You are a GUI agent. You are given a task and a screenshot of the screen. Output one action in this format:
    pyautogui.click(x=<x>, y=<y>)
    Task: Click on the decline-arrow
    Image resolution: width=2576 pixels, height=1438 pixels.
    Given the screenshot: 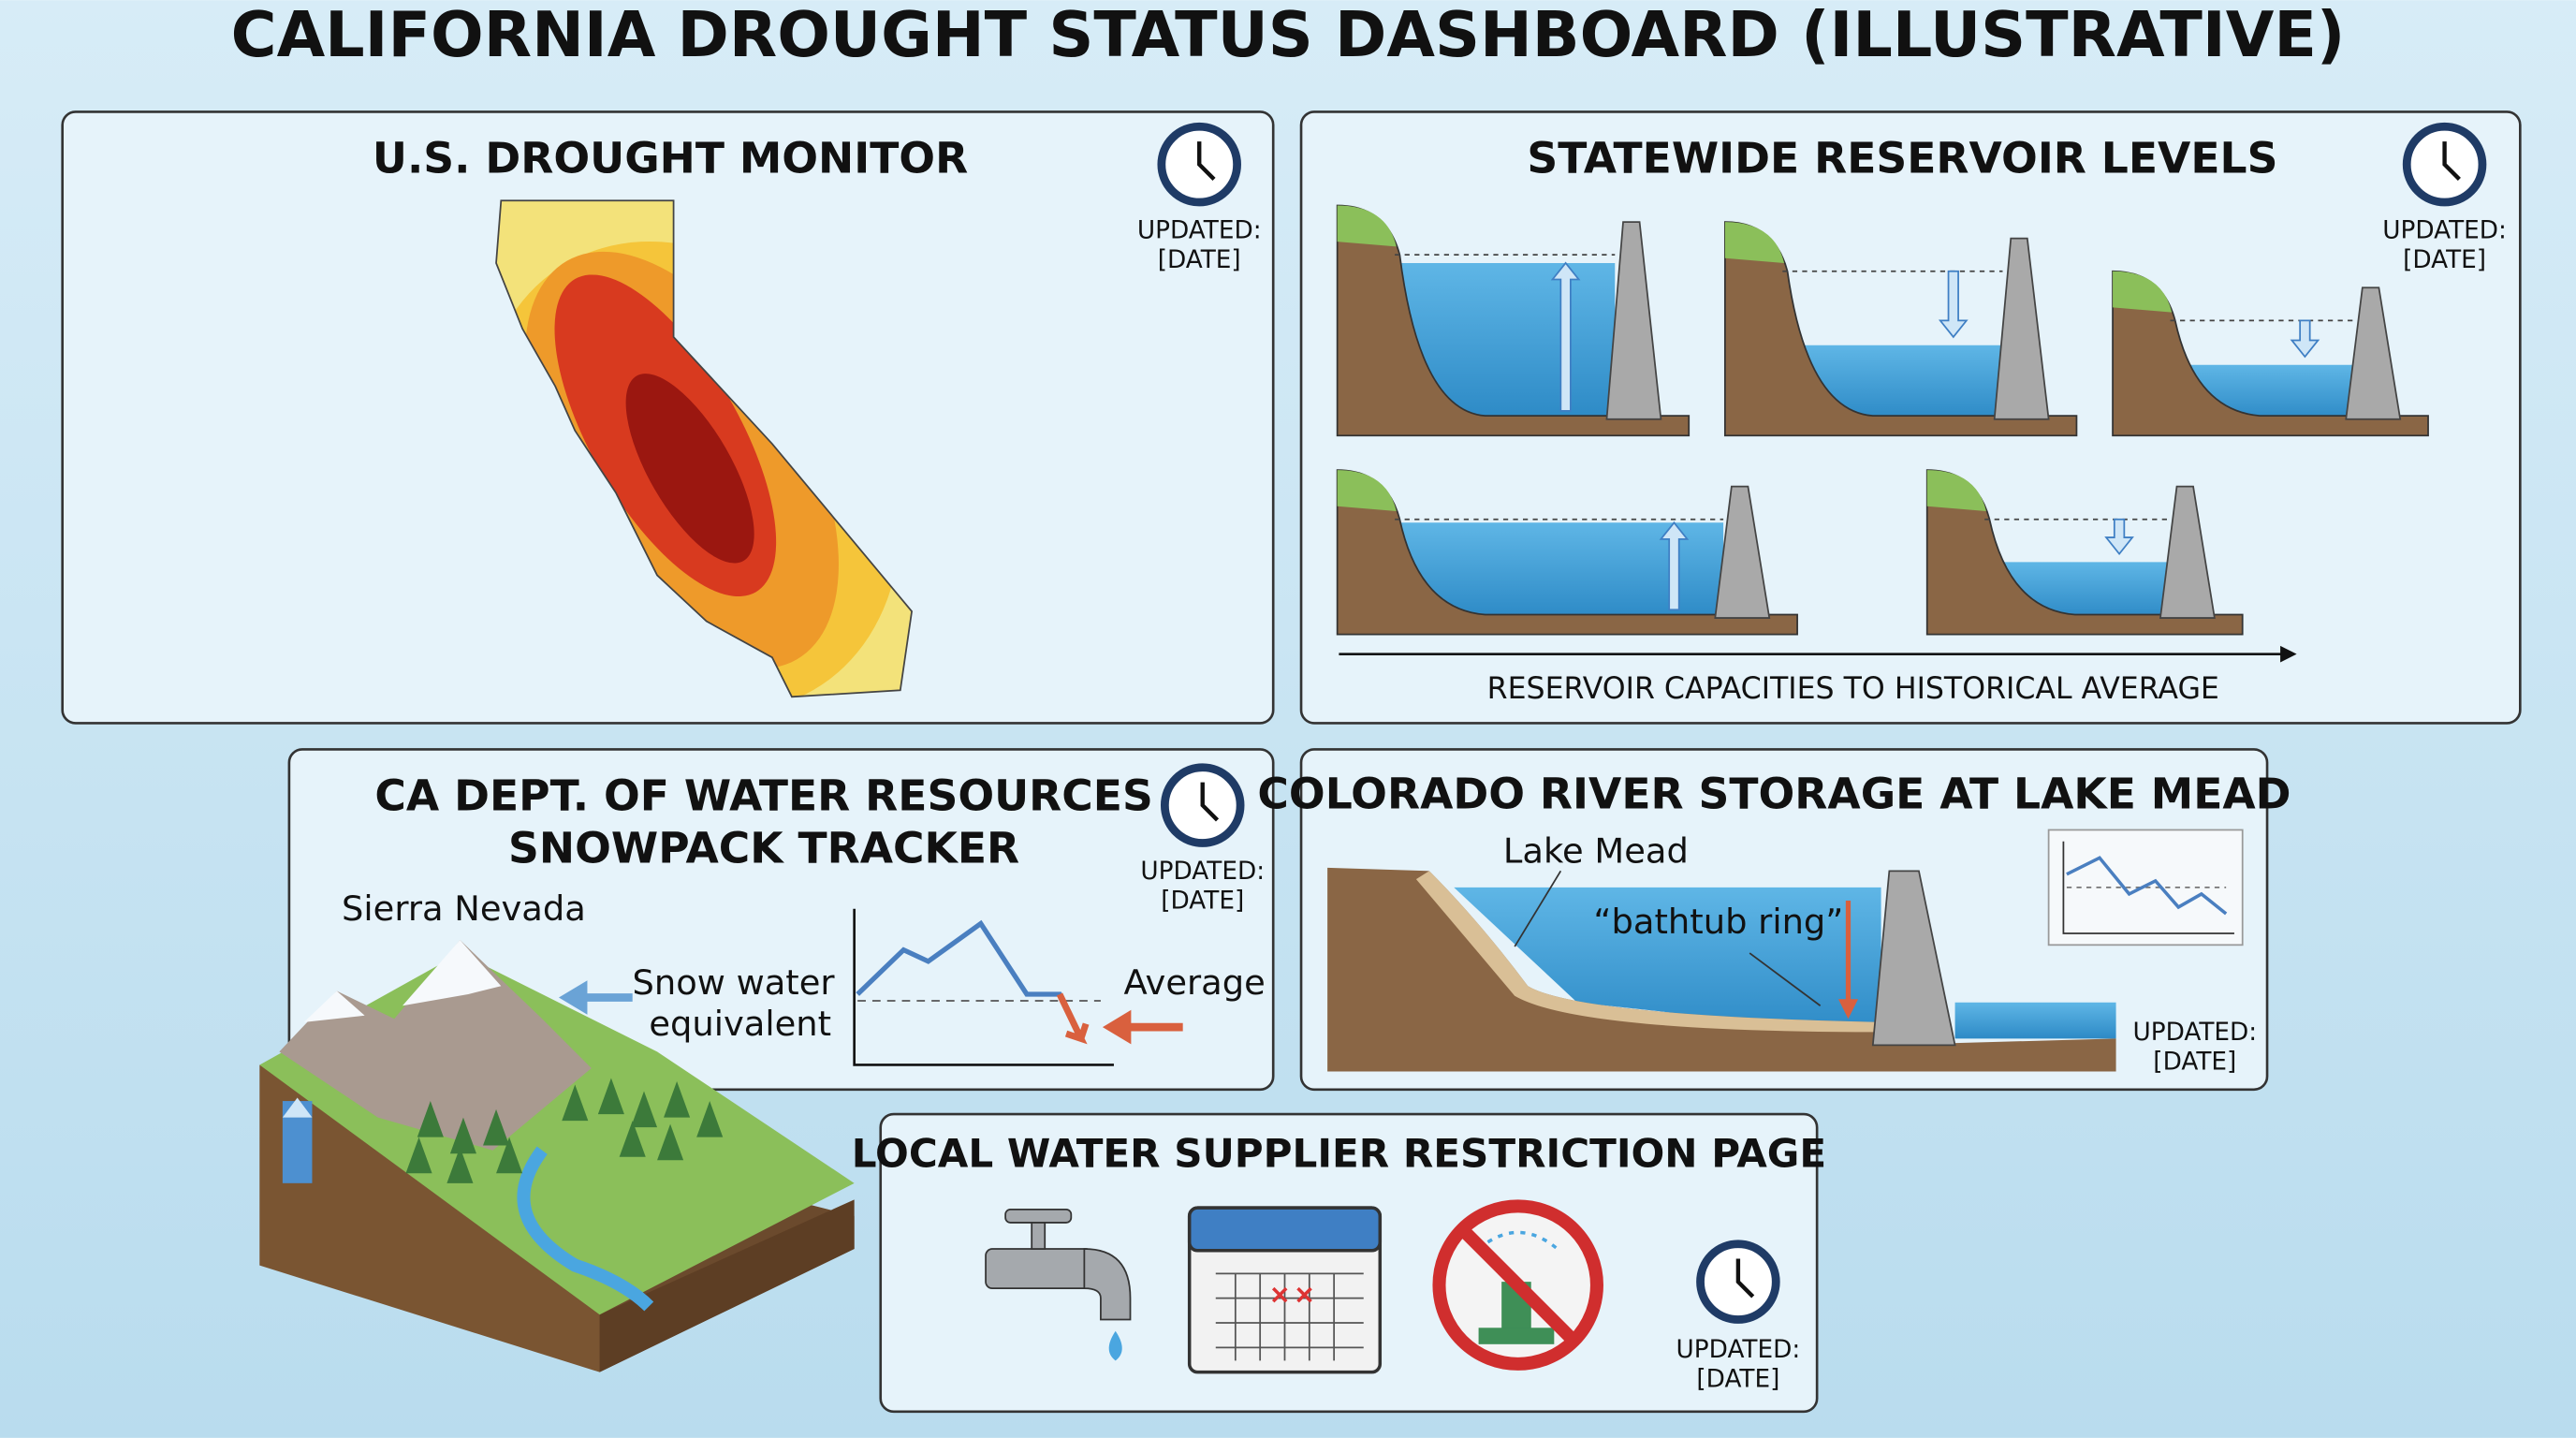 What is the action you would take?
    pyautogui.click(x=1073, y=1018)
    